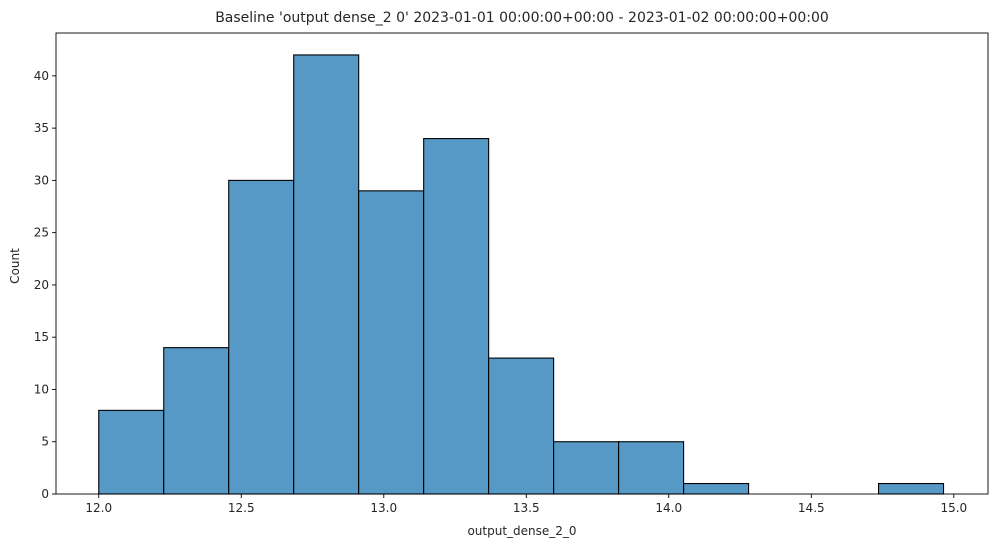  I want to click on x-tick-label: 14.0, so click(668, 508).